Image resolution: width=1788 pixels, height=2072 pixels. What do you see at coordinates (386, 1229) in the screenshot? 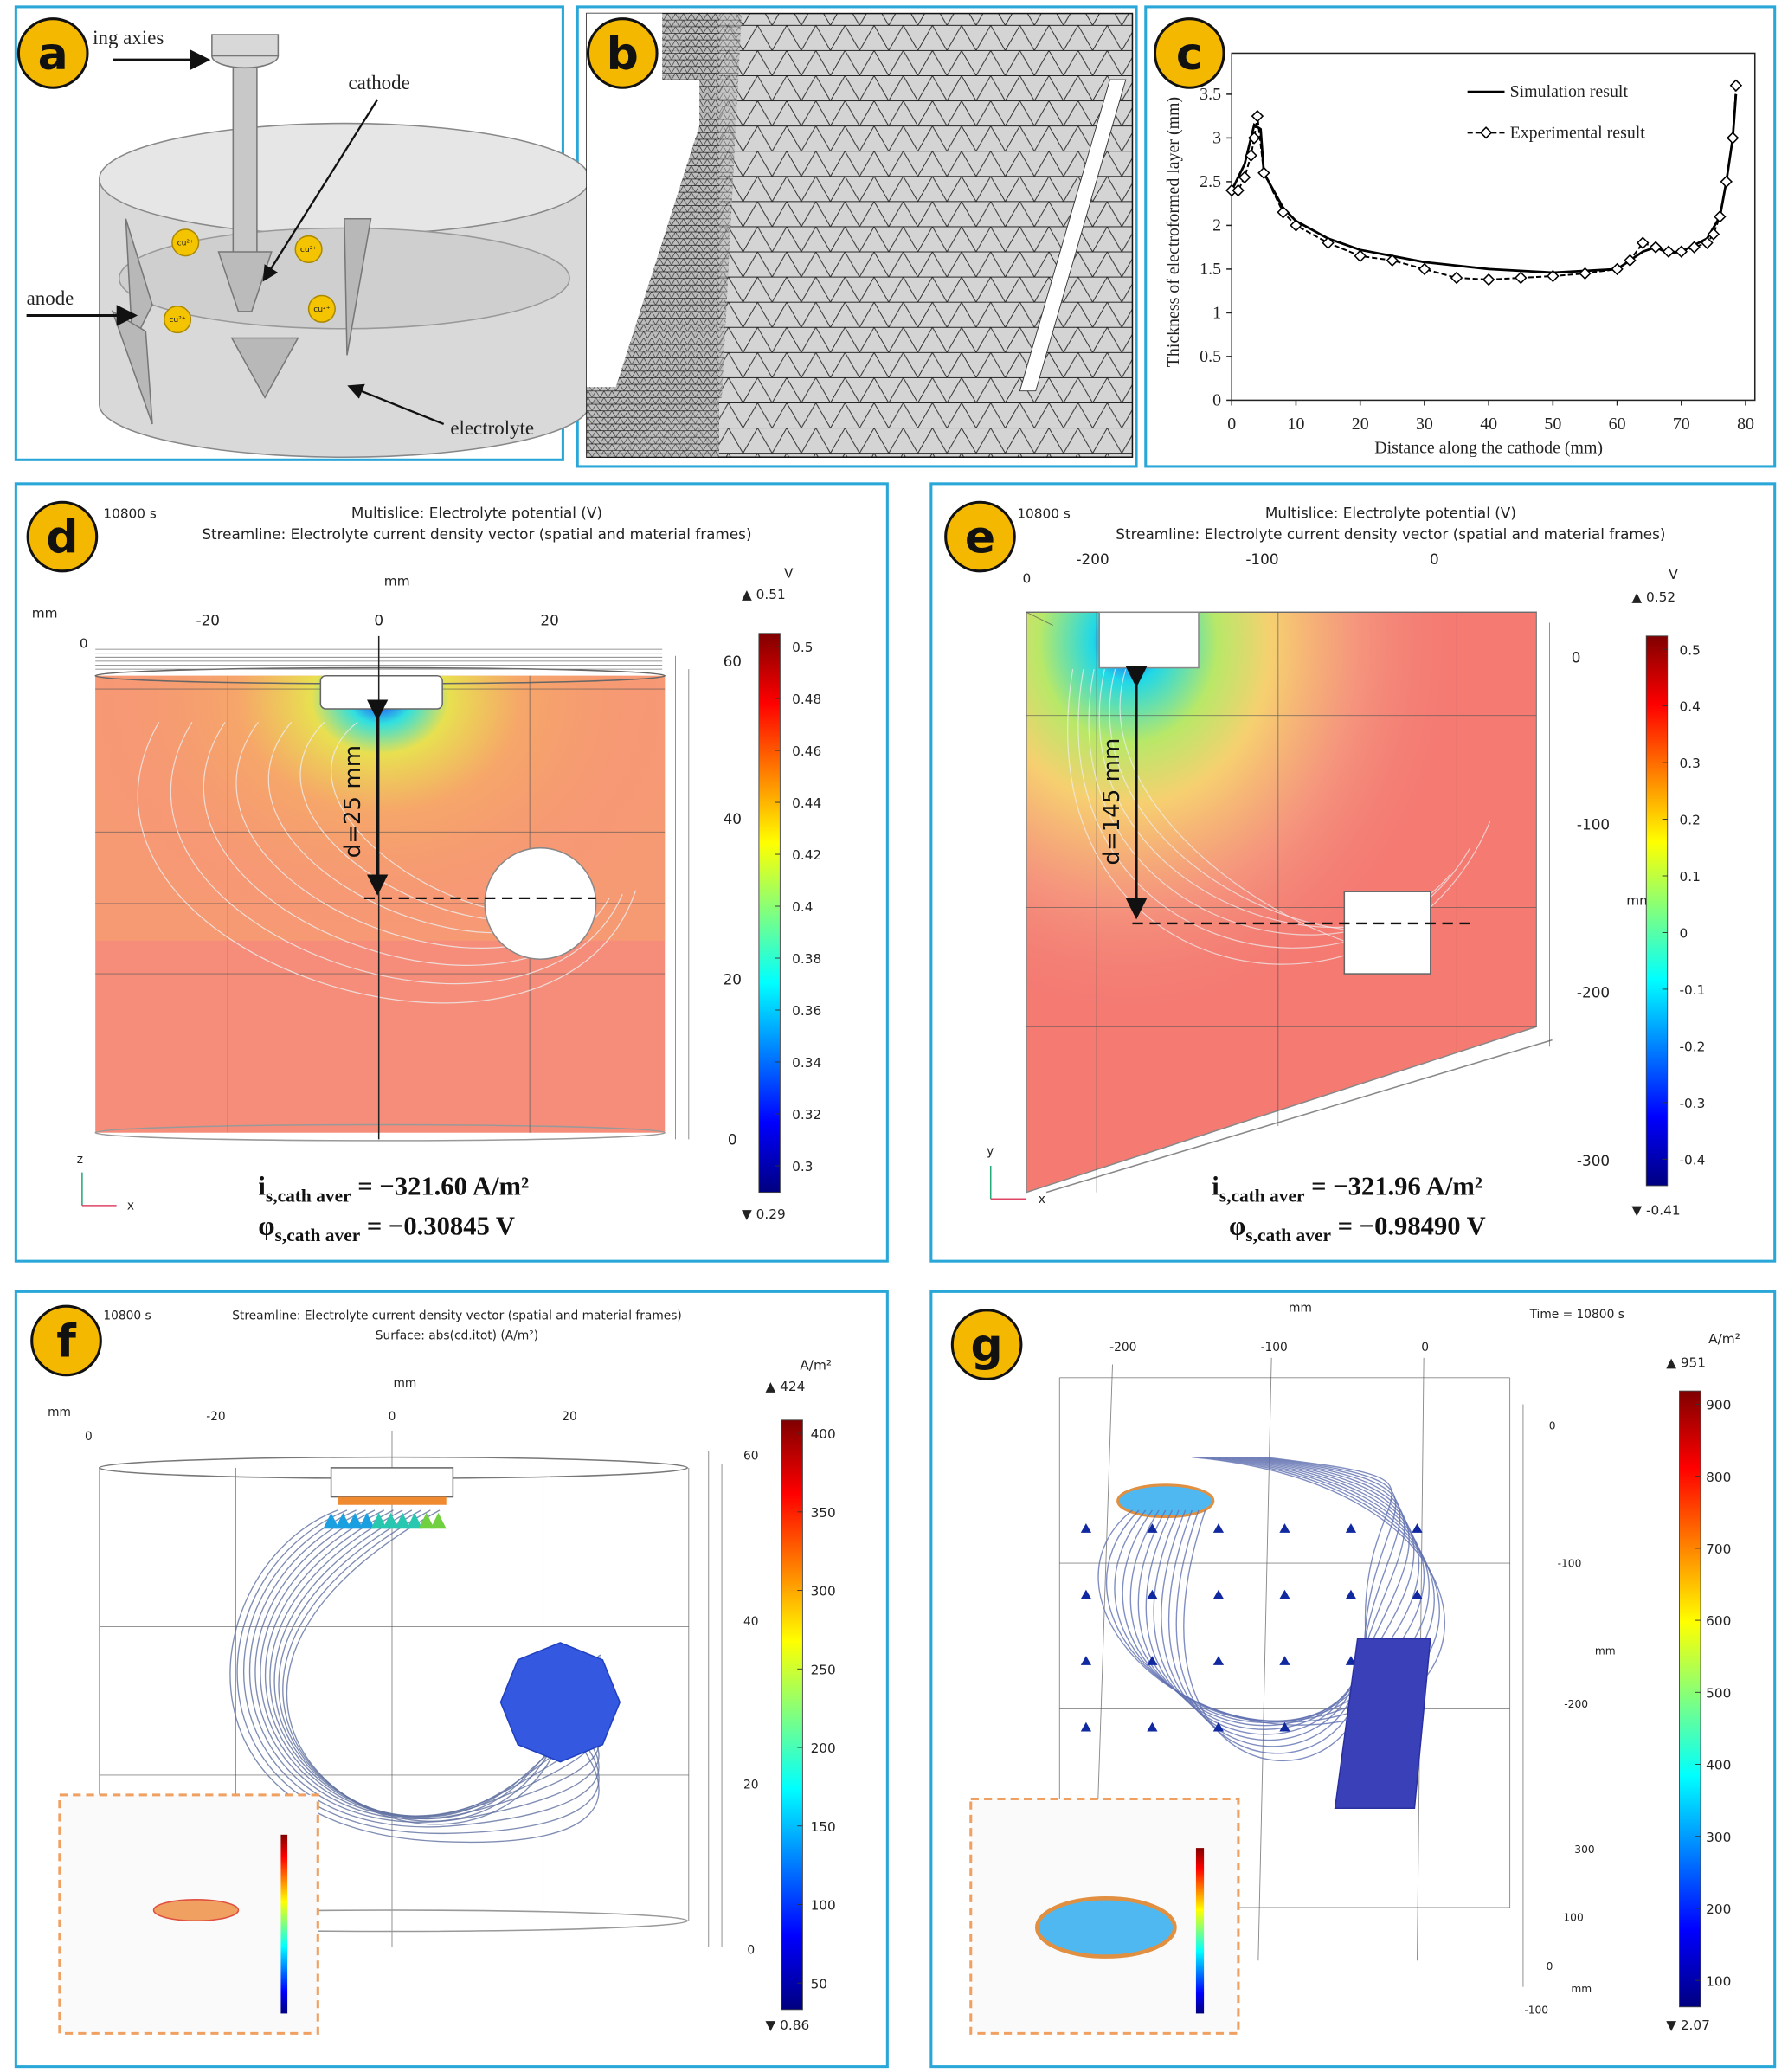
I see `equation: φs,cath aver = −0.30845 V` at bounding box center [386, 1229].